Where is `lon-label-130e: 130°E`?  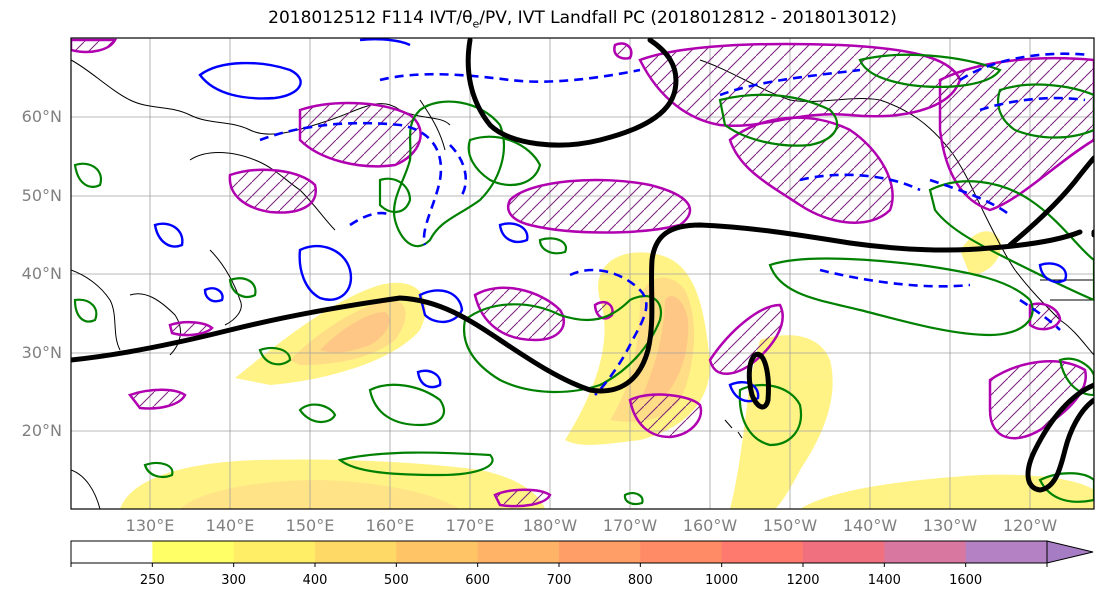
lon-label-130e: 130°E is located at coordinates (150, 525).